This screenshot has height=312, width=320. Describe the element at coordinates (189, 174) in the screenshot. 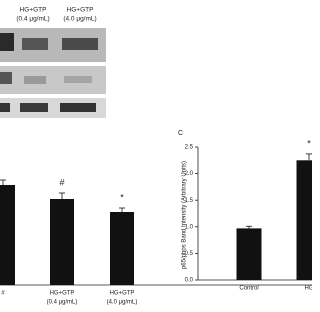

I see `y-tick-label: 2.0` at that location.